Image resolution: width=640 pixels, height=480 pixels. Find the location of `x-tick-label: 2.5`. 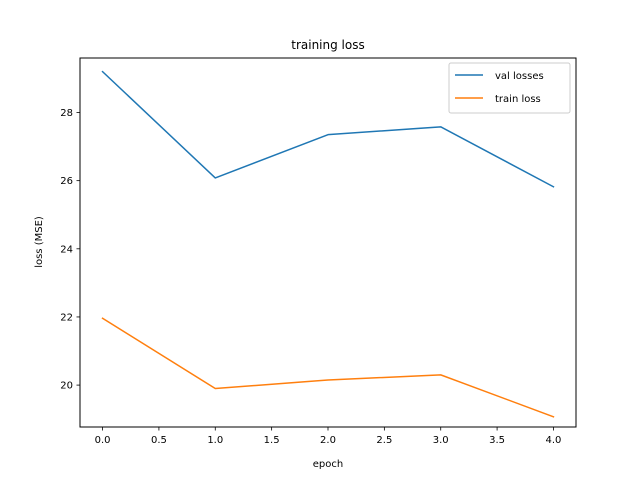

x-tick-label: 2.5 is located at coordinates (384, 440).